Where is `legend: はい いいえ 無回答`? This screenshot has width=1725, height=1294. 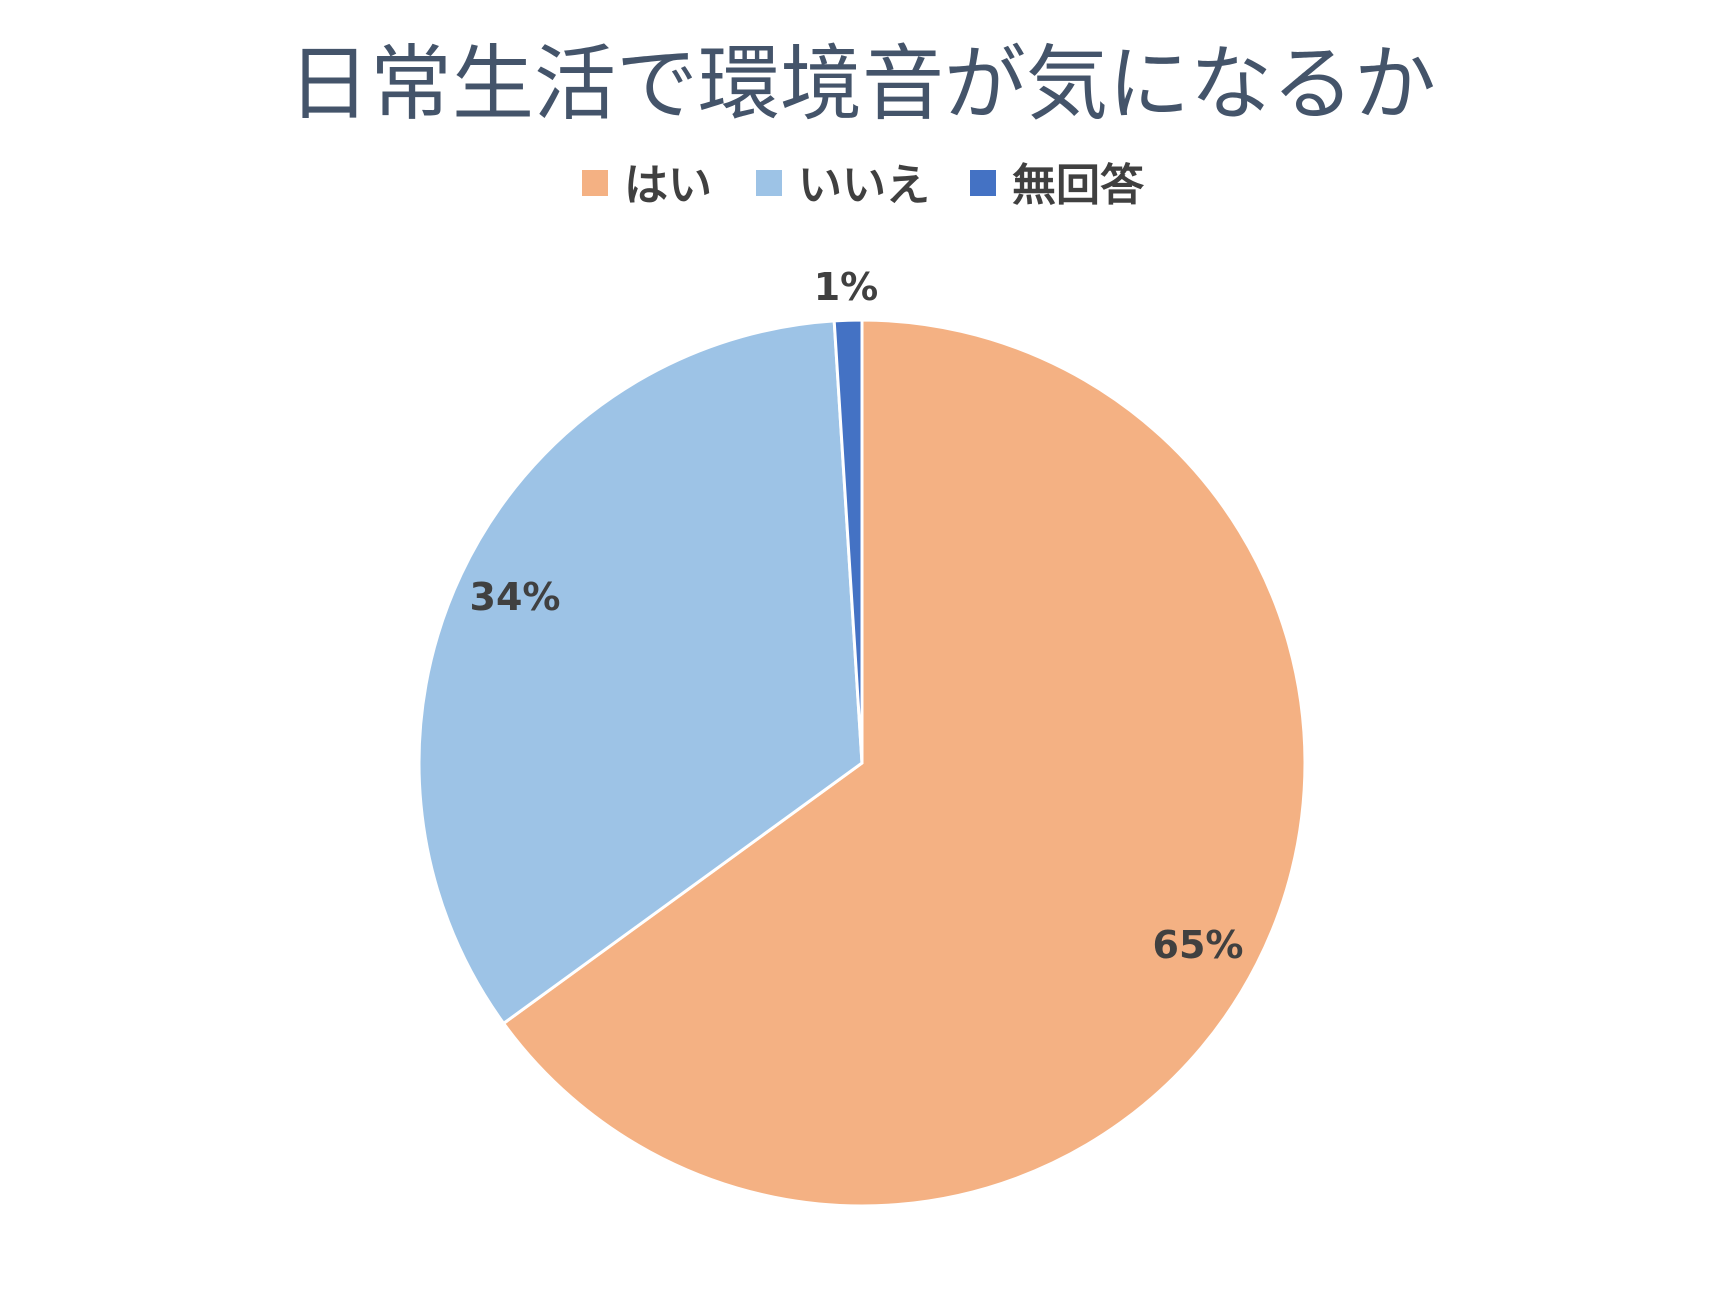 legend: はい いいえ 無回答 is located at coordinates (863, 185).